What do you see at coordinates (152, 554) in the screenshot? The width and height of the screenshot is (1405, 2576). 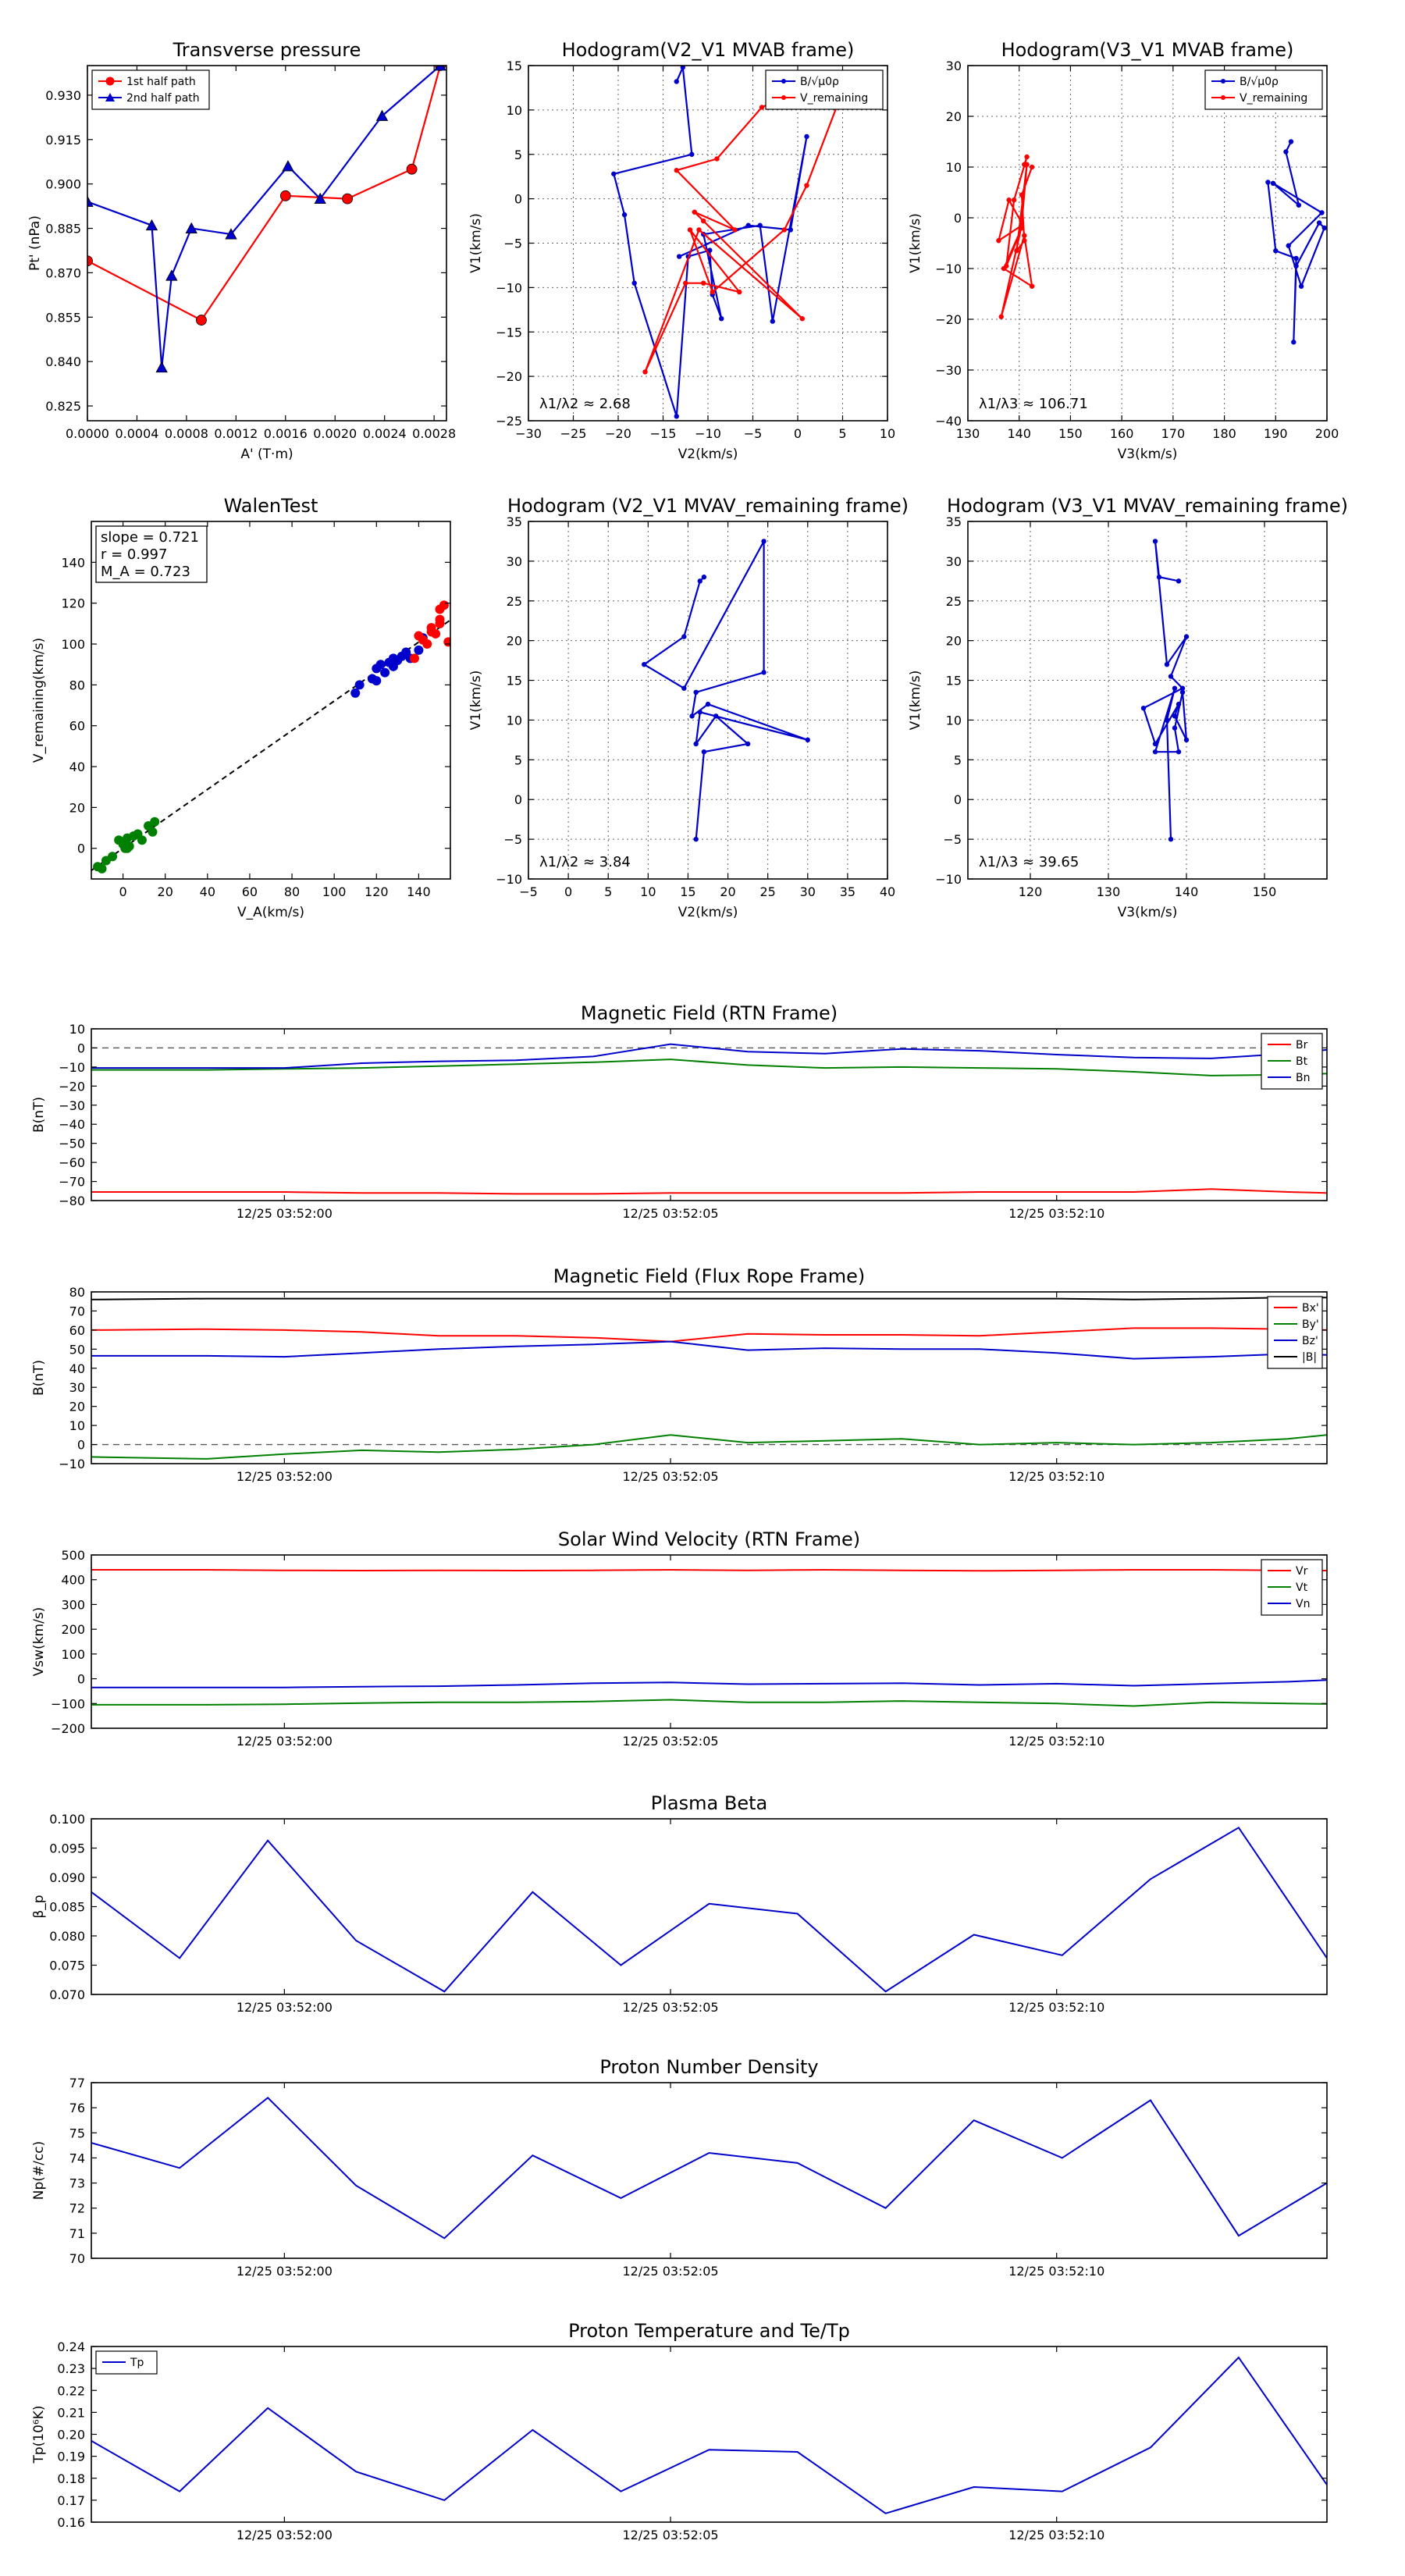 I see `walen_test-stats-box` at bounding box center [152, 554].